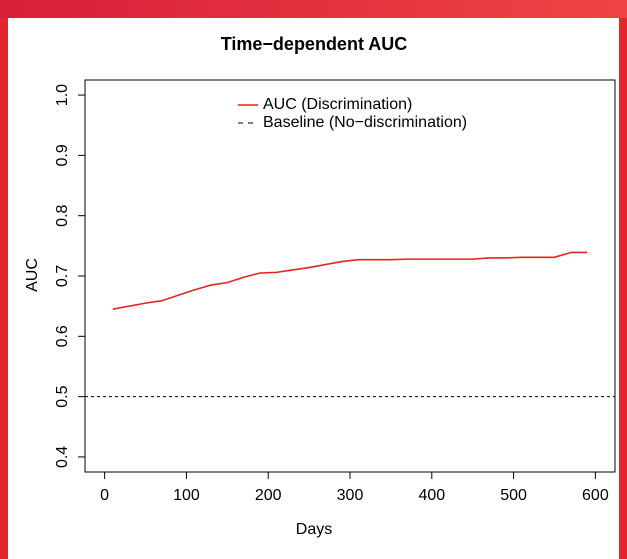 This screenshot has width=627, height=559. I want to click on x-tick-label: 0, so click(104, 495).